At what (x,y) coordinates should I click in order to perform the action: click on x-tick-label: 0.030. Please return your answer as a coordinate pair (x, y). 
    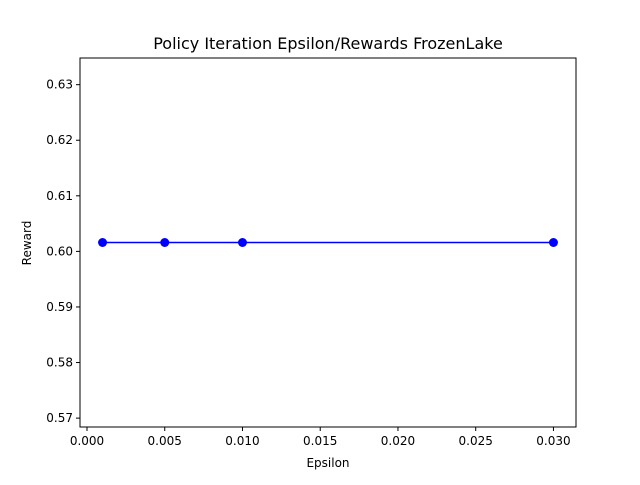
    Looking at the image, I should click on (553, 441).